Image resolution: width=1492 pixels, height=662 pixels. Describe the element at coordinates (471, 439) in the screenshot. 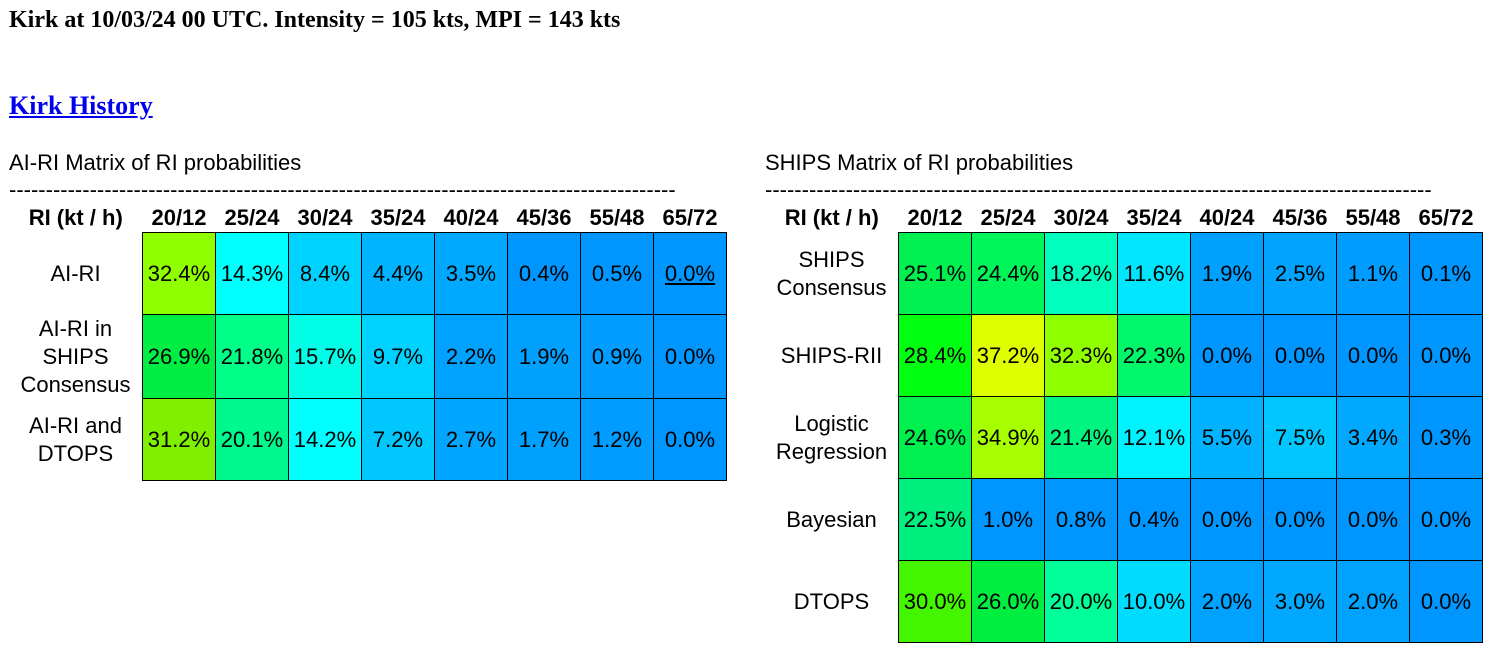

I see `probability-cell: 2.7%` at that location.